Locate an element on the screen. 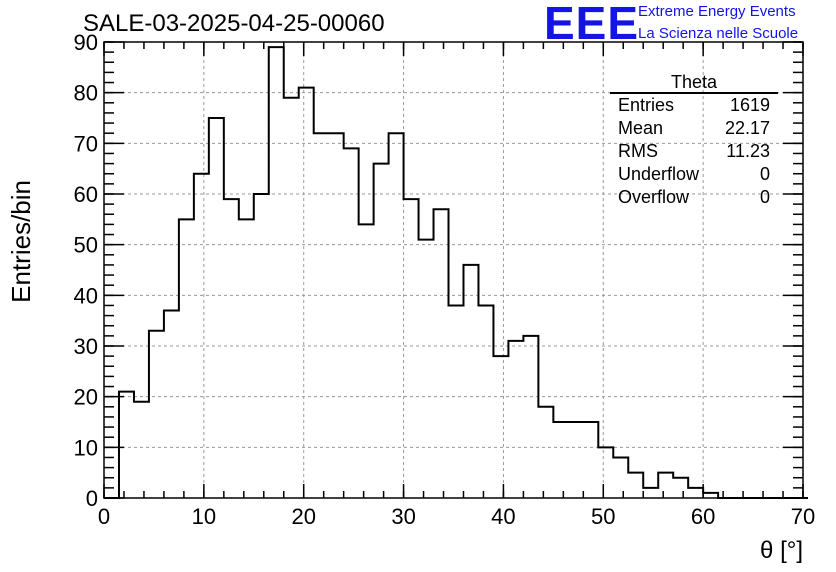 The image size is (836, 572). stats-row-mean: Mean 22.17 is located at coordinates (694, 128).